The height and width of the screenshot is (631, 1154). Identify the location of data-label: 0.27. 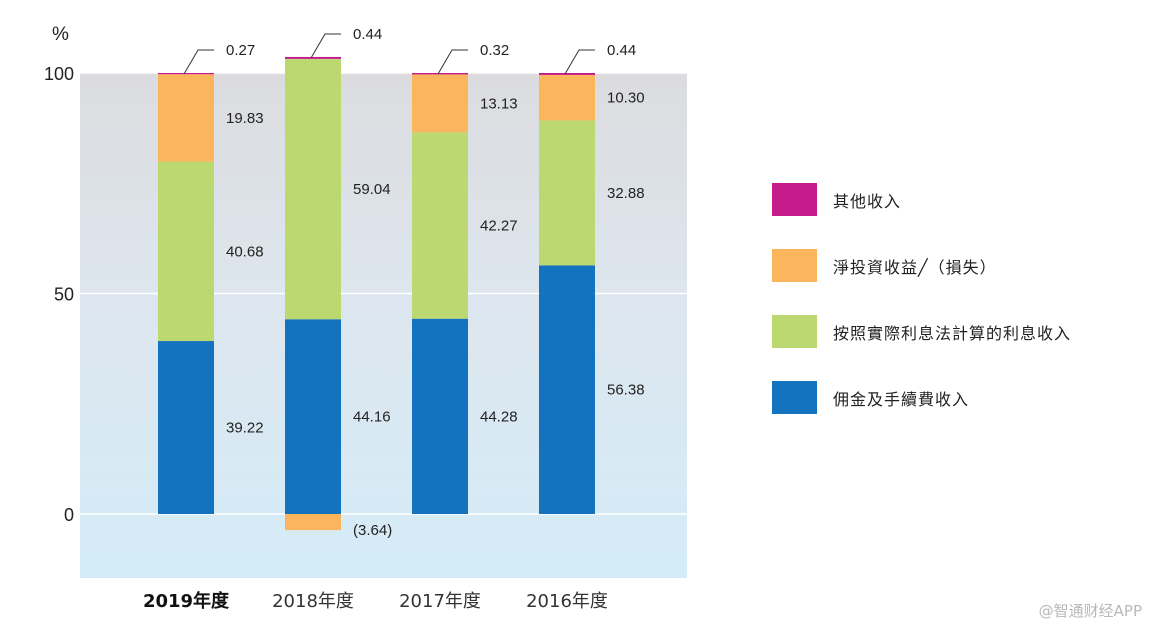
(240, 50).